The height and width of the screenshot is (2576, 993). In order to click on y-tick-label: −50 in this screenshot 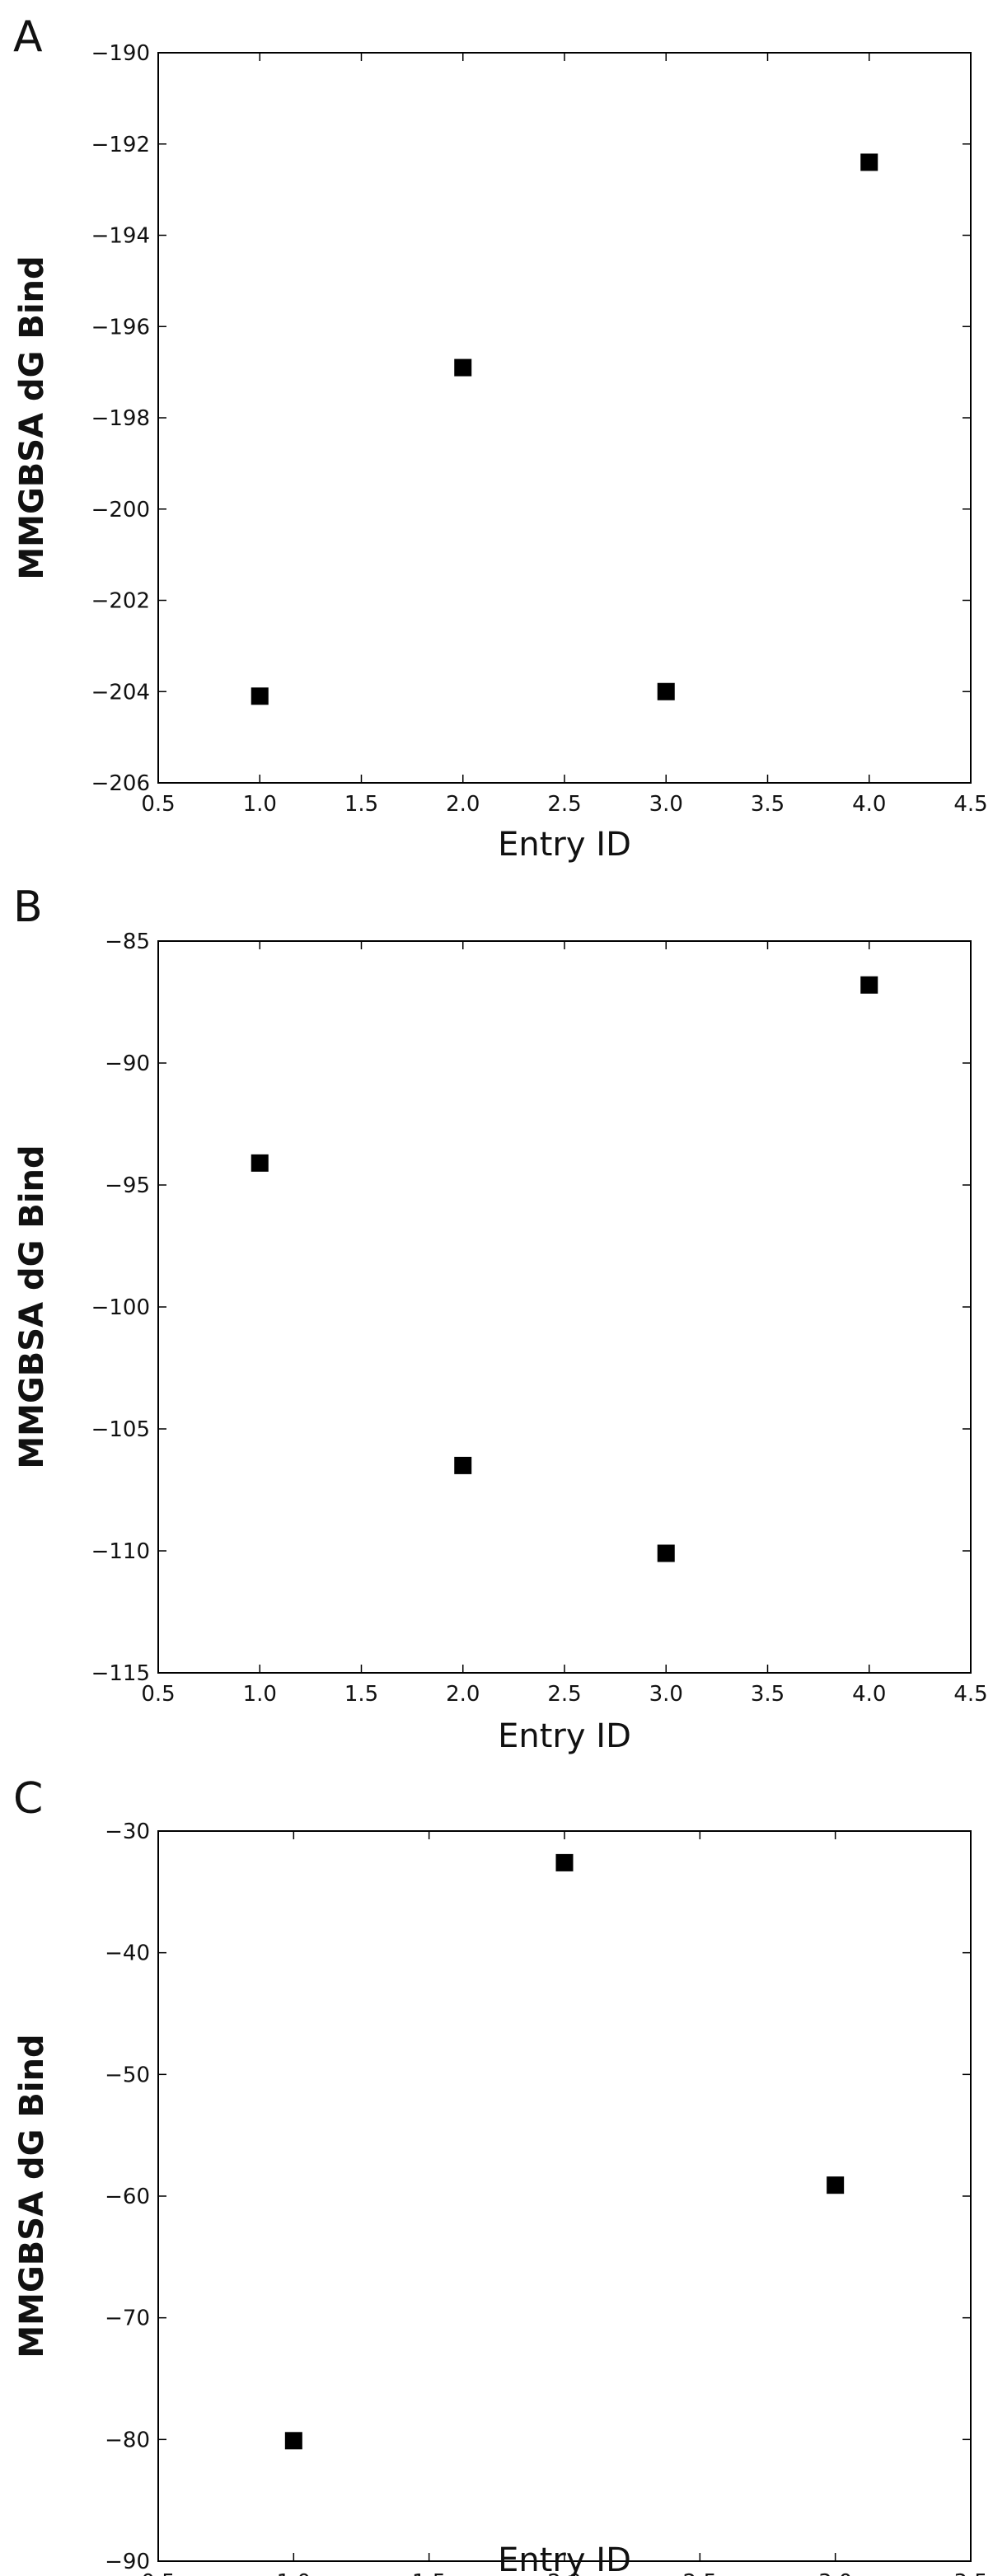, I will do `click(127, 2075)`.